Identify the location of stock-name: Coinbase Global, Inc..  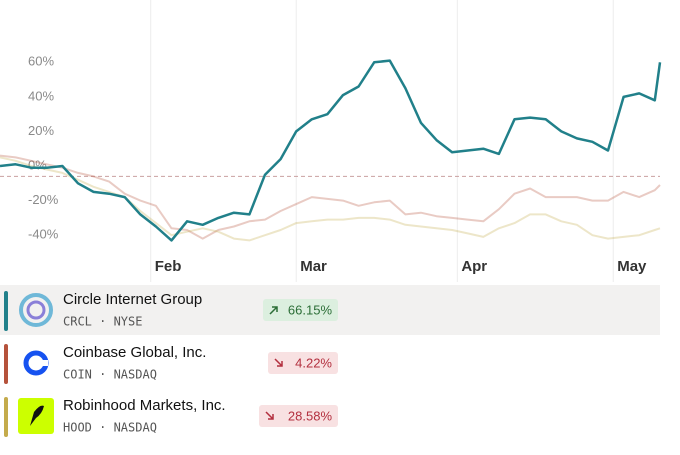
(134, 352).